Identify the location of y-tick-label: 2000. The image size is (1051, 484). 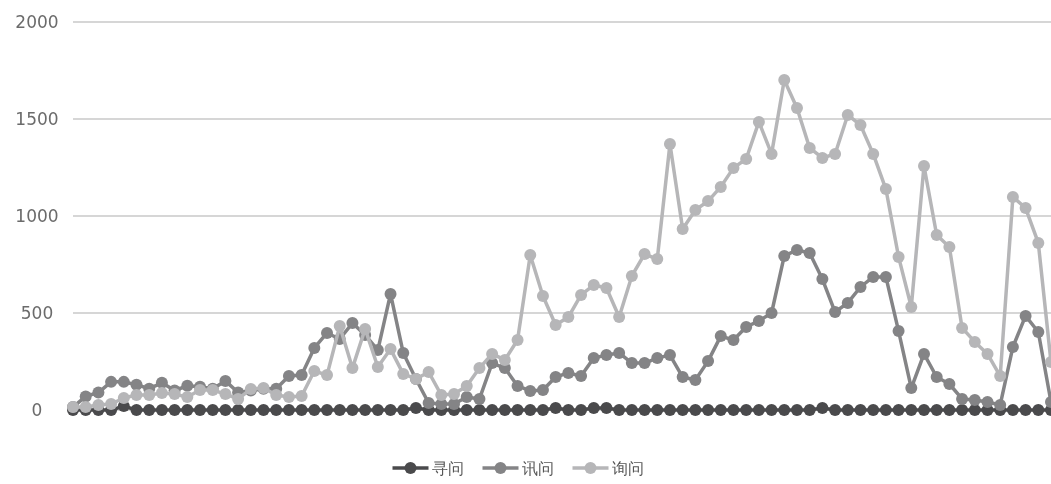
(37, 22).